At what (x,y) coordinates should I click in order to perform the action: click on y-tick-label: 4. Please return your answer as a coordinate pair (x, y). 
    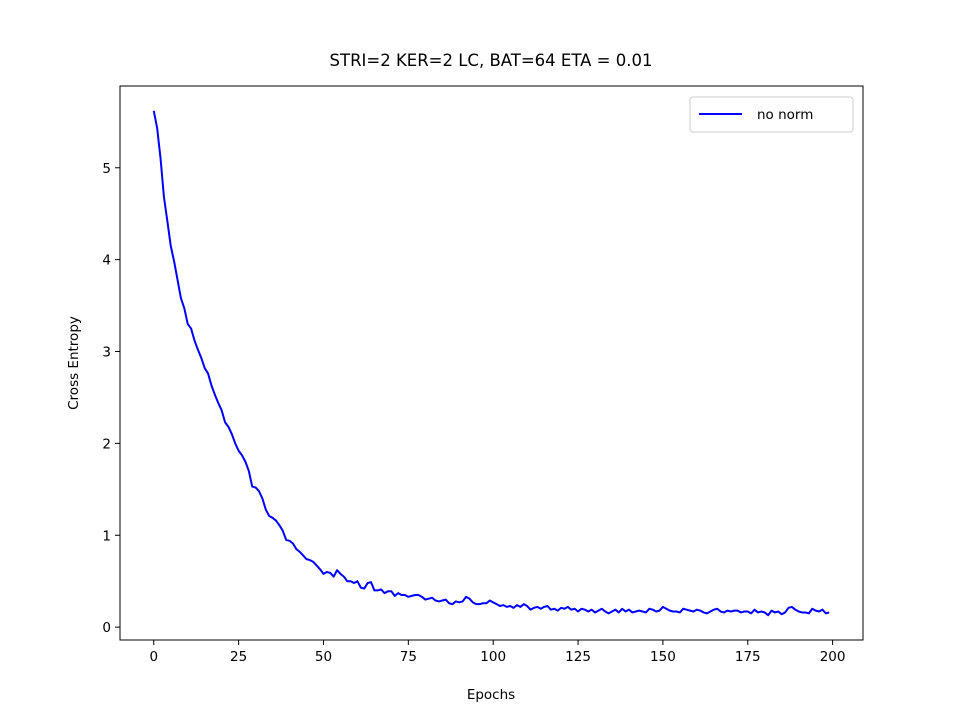
    Looking at the image, I should click on (106, 261).